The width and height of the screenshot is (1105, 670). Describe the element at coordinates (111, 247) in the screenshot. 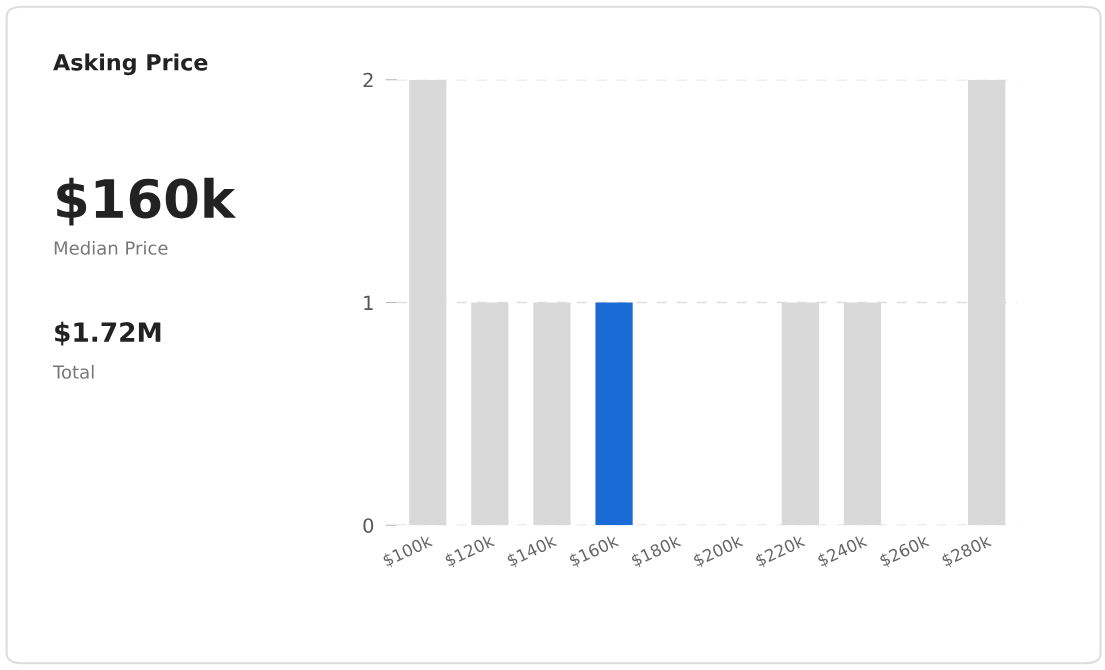

I see `text: Median Price` at that location.